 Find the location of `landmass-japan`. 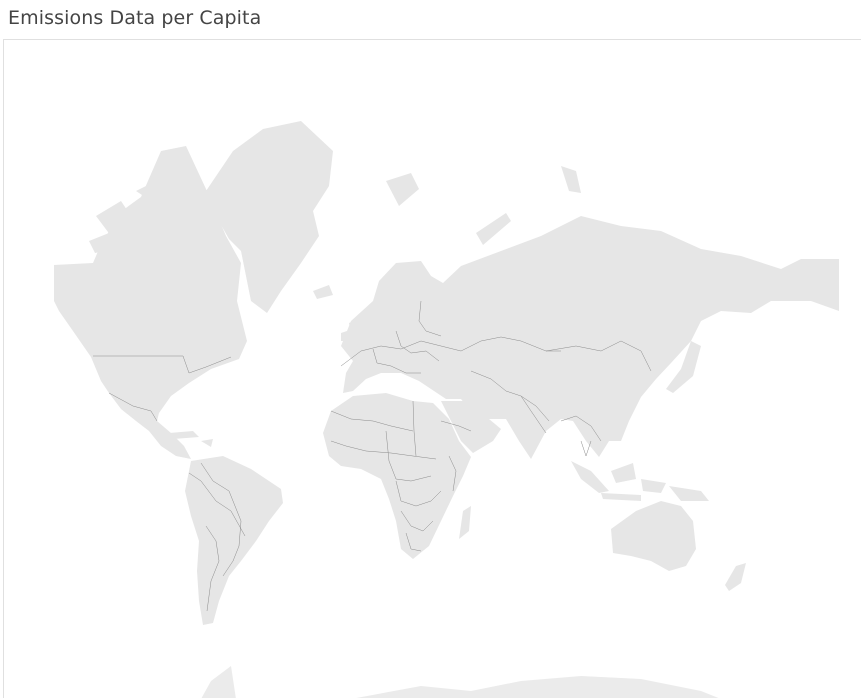

landmass-japan is located at coordinates (683, 367).